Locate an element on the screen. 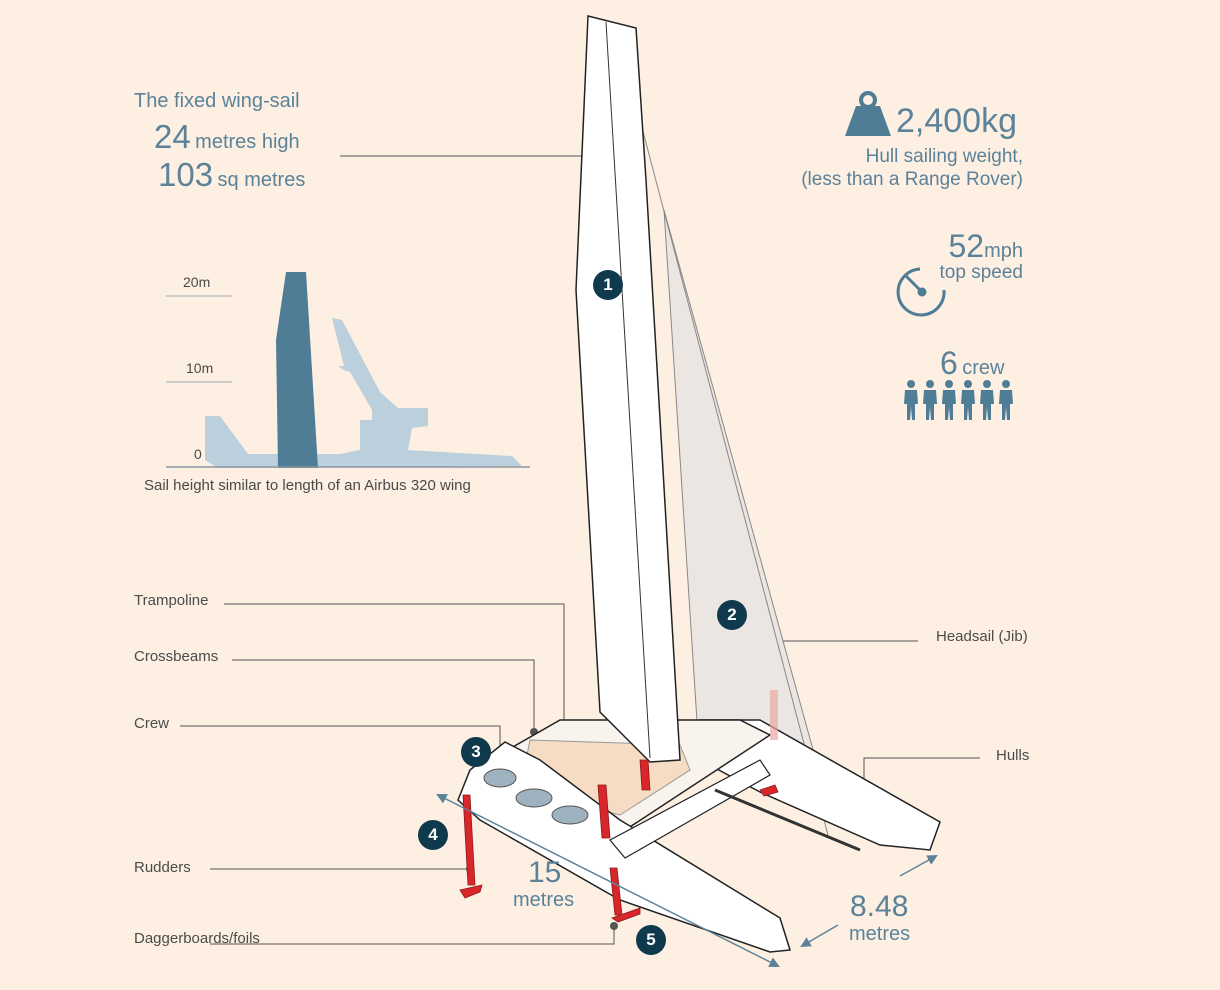 The image size is (1220, 990). wingsail-height: 24 metres high is located at coordinates (227, 137).